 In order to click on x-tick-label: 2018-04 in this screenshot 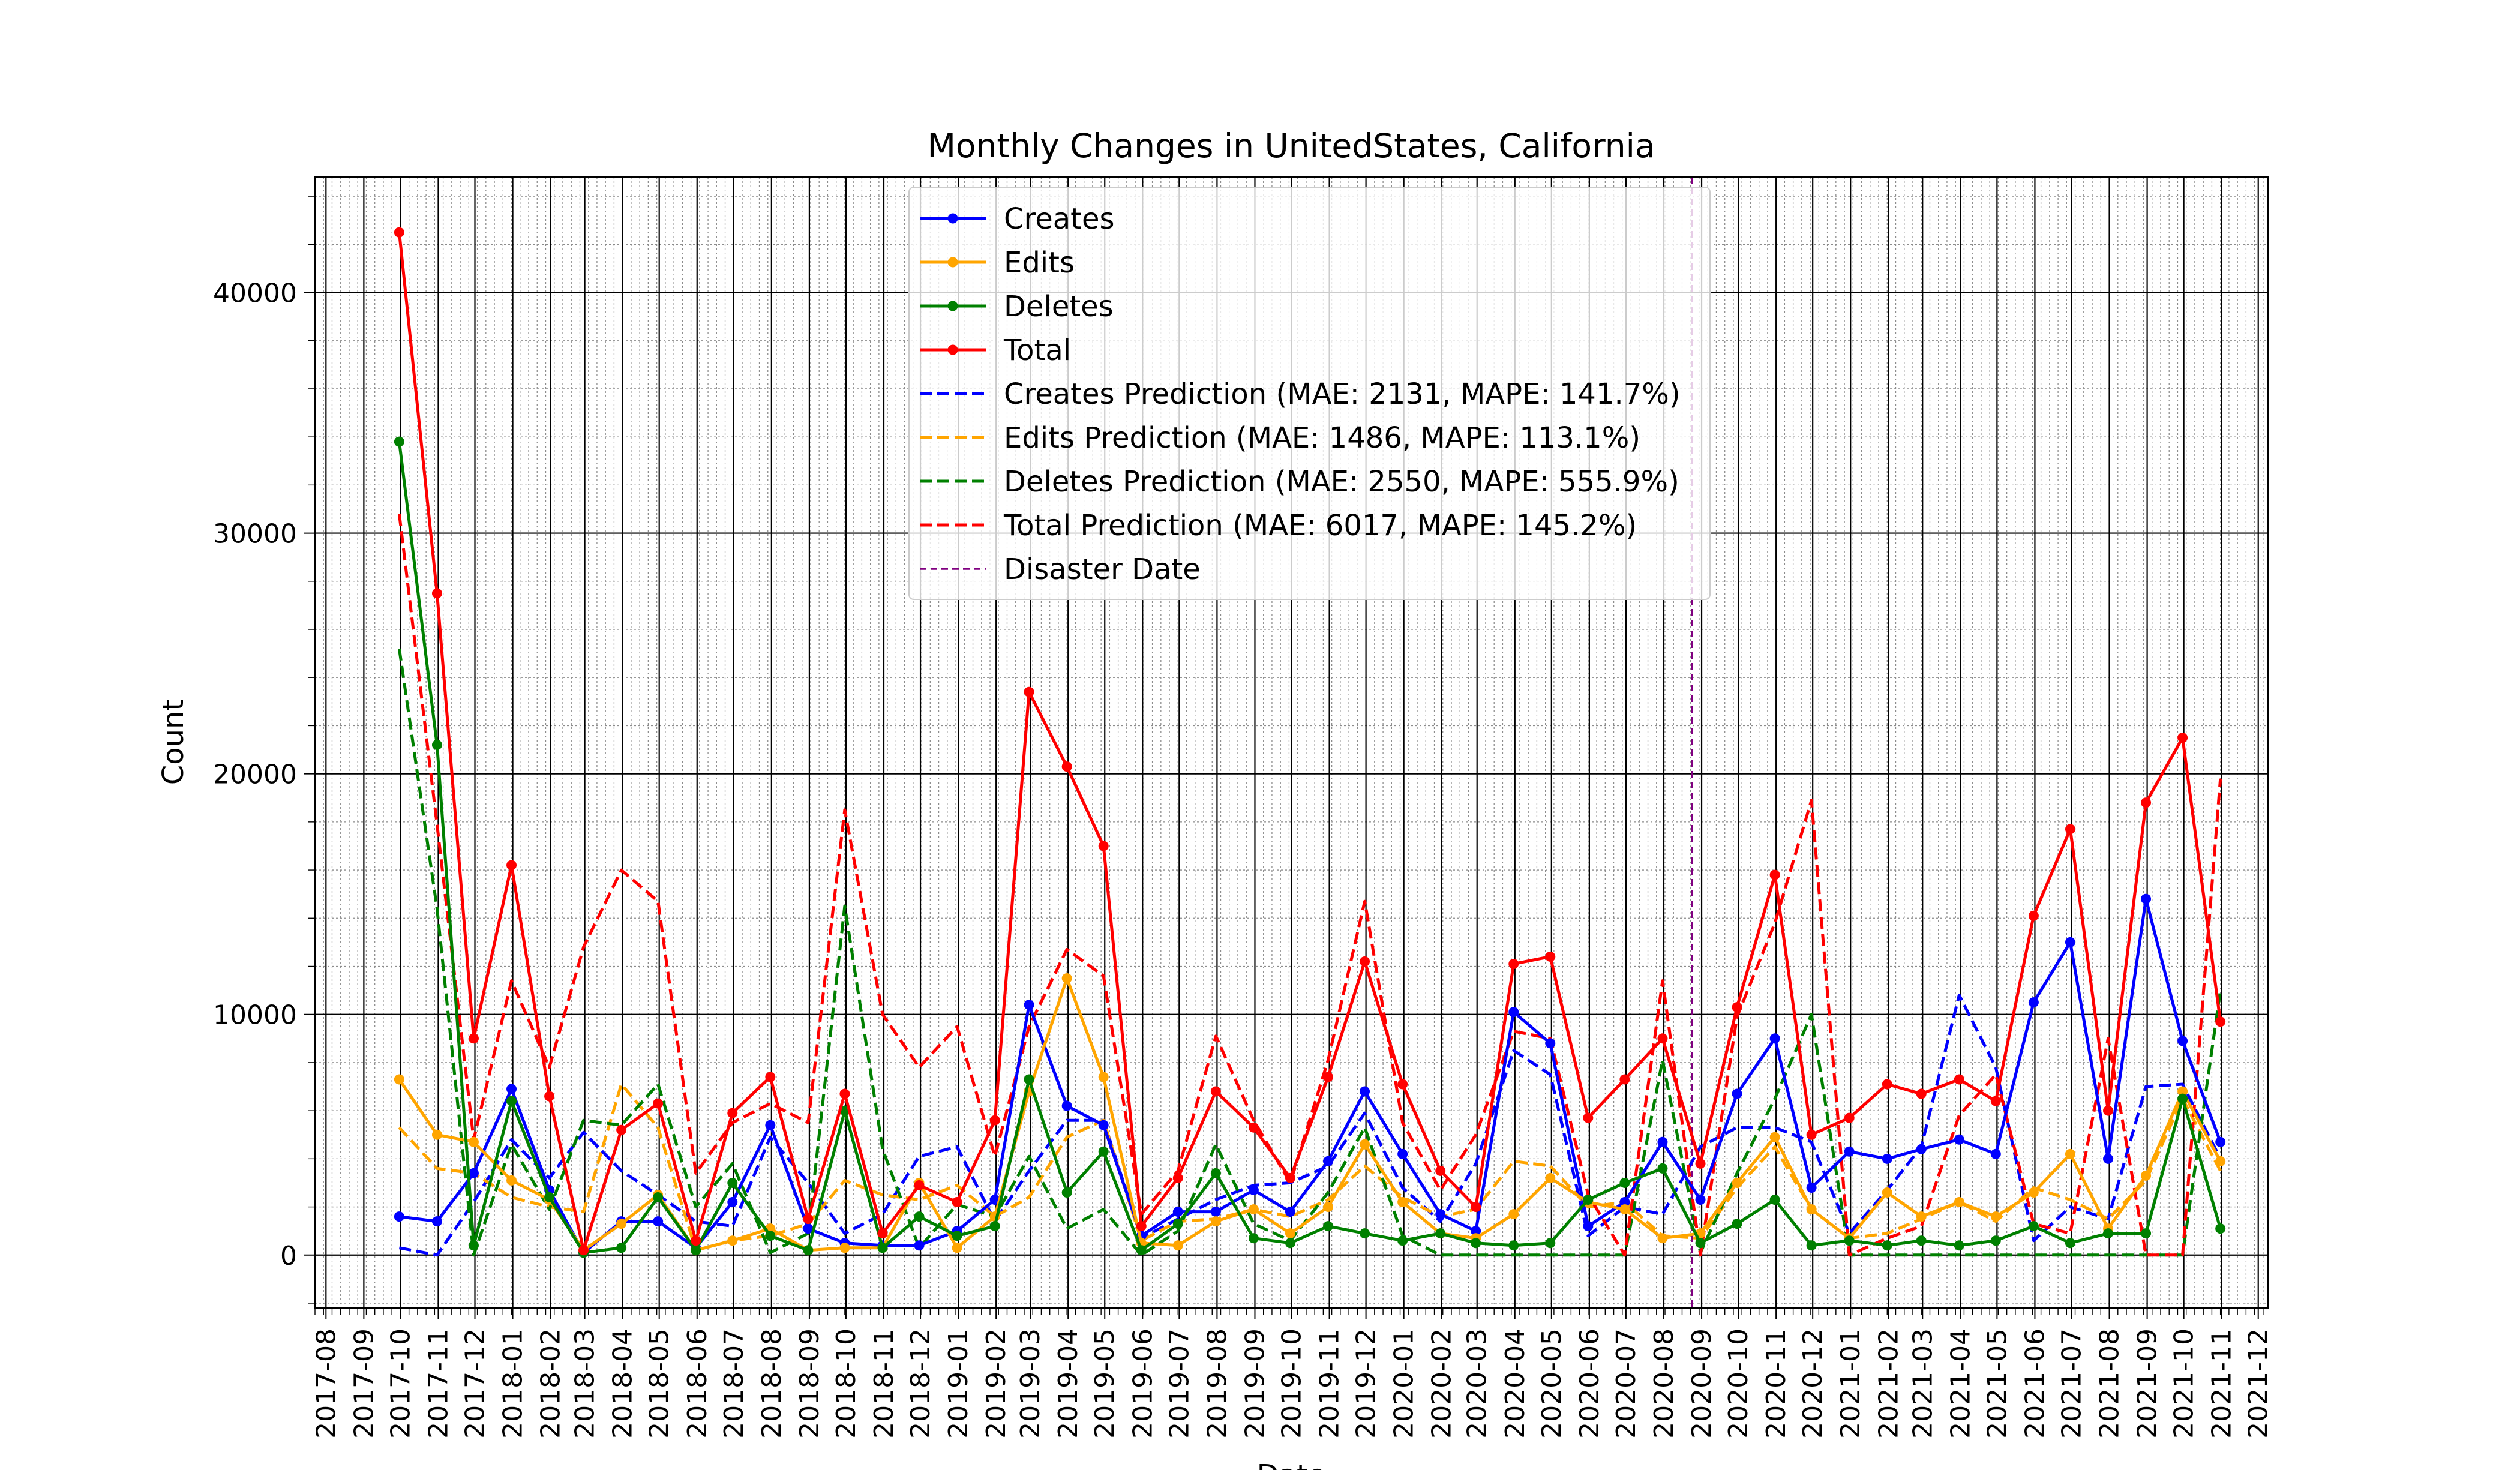, I will do `click(623, 1383)`.